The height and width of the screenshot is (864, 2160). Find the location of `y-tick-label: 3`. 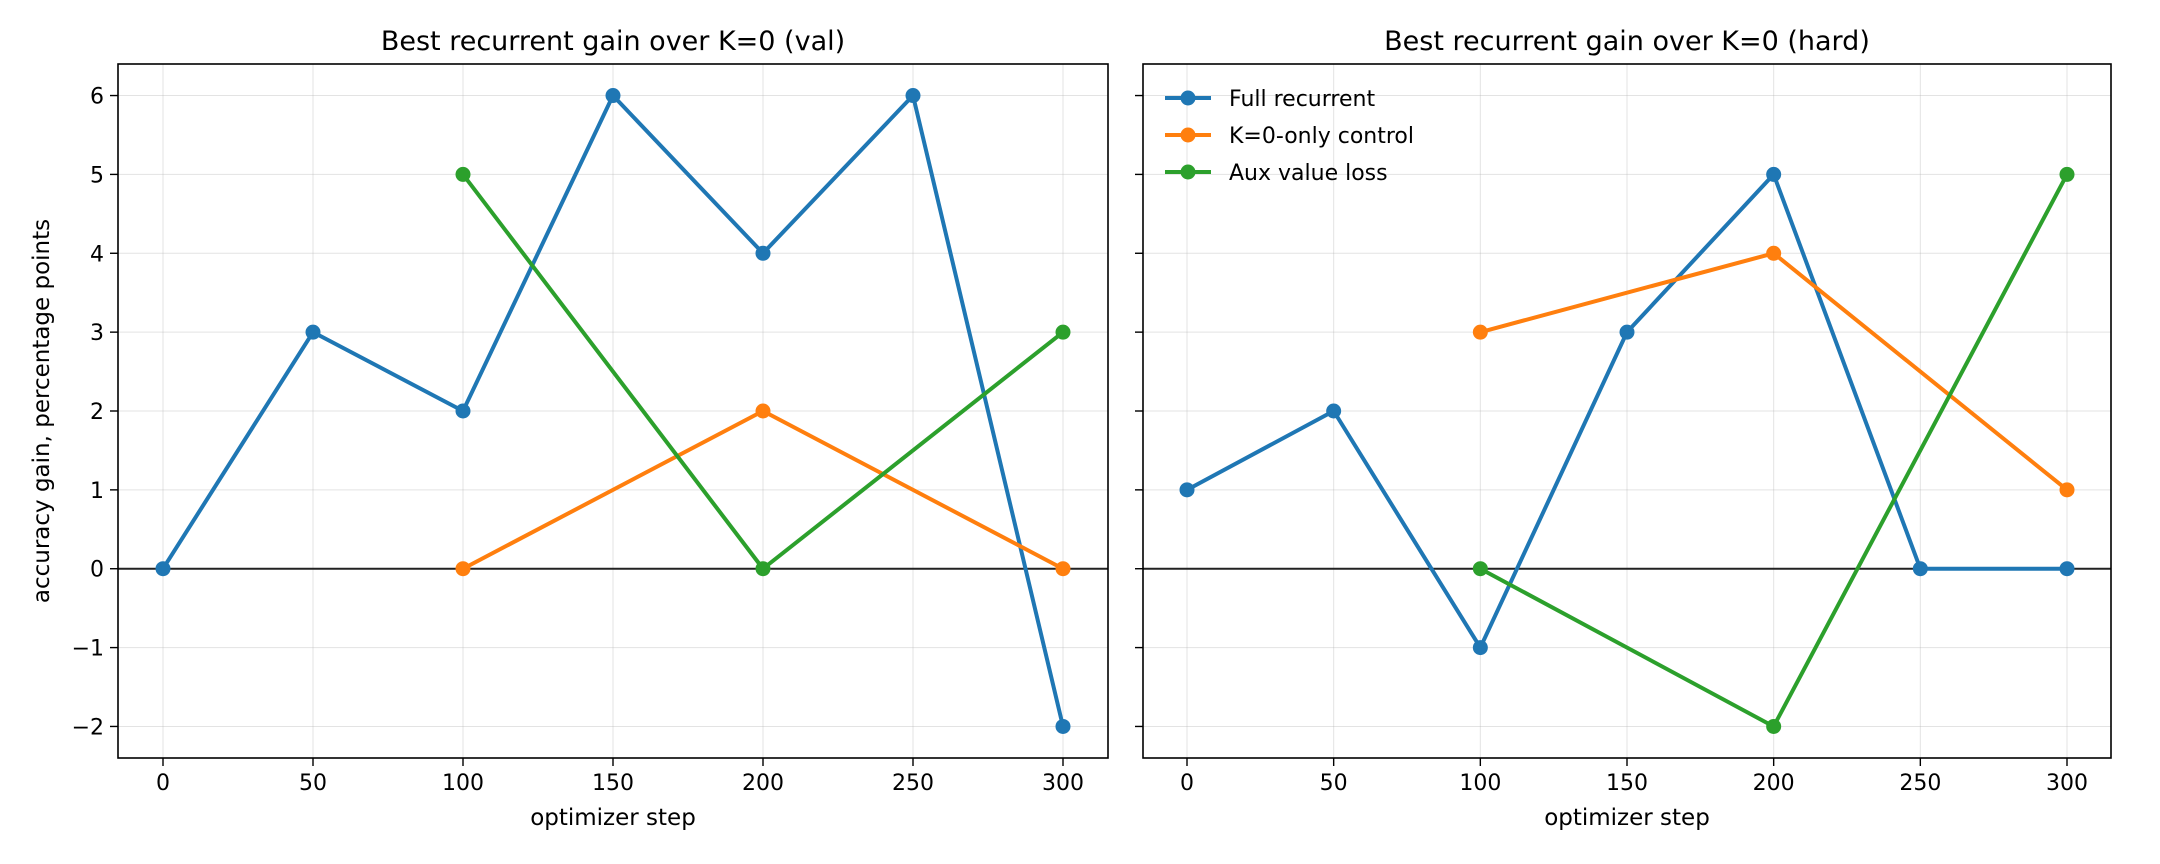

y-tick-label: 3 is located at coordinates (97, 333).